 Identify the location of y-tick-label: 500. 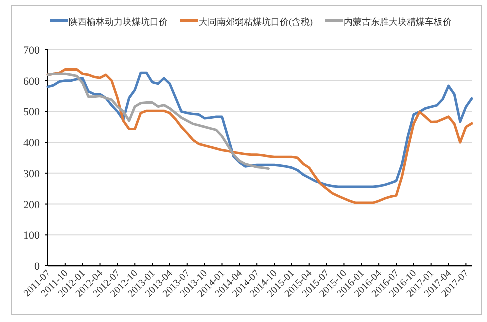
(32, 112).